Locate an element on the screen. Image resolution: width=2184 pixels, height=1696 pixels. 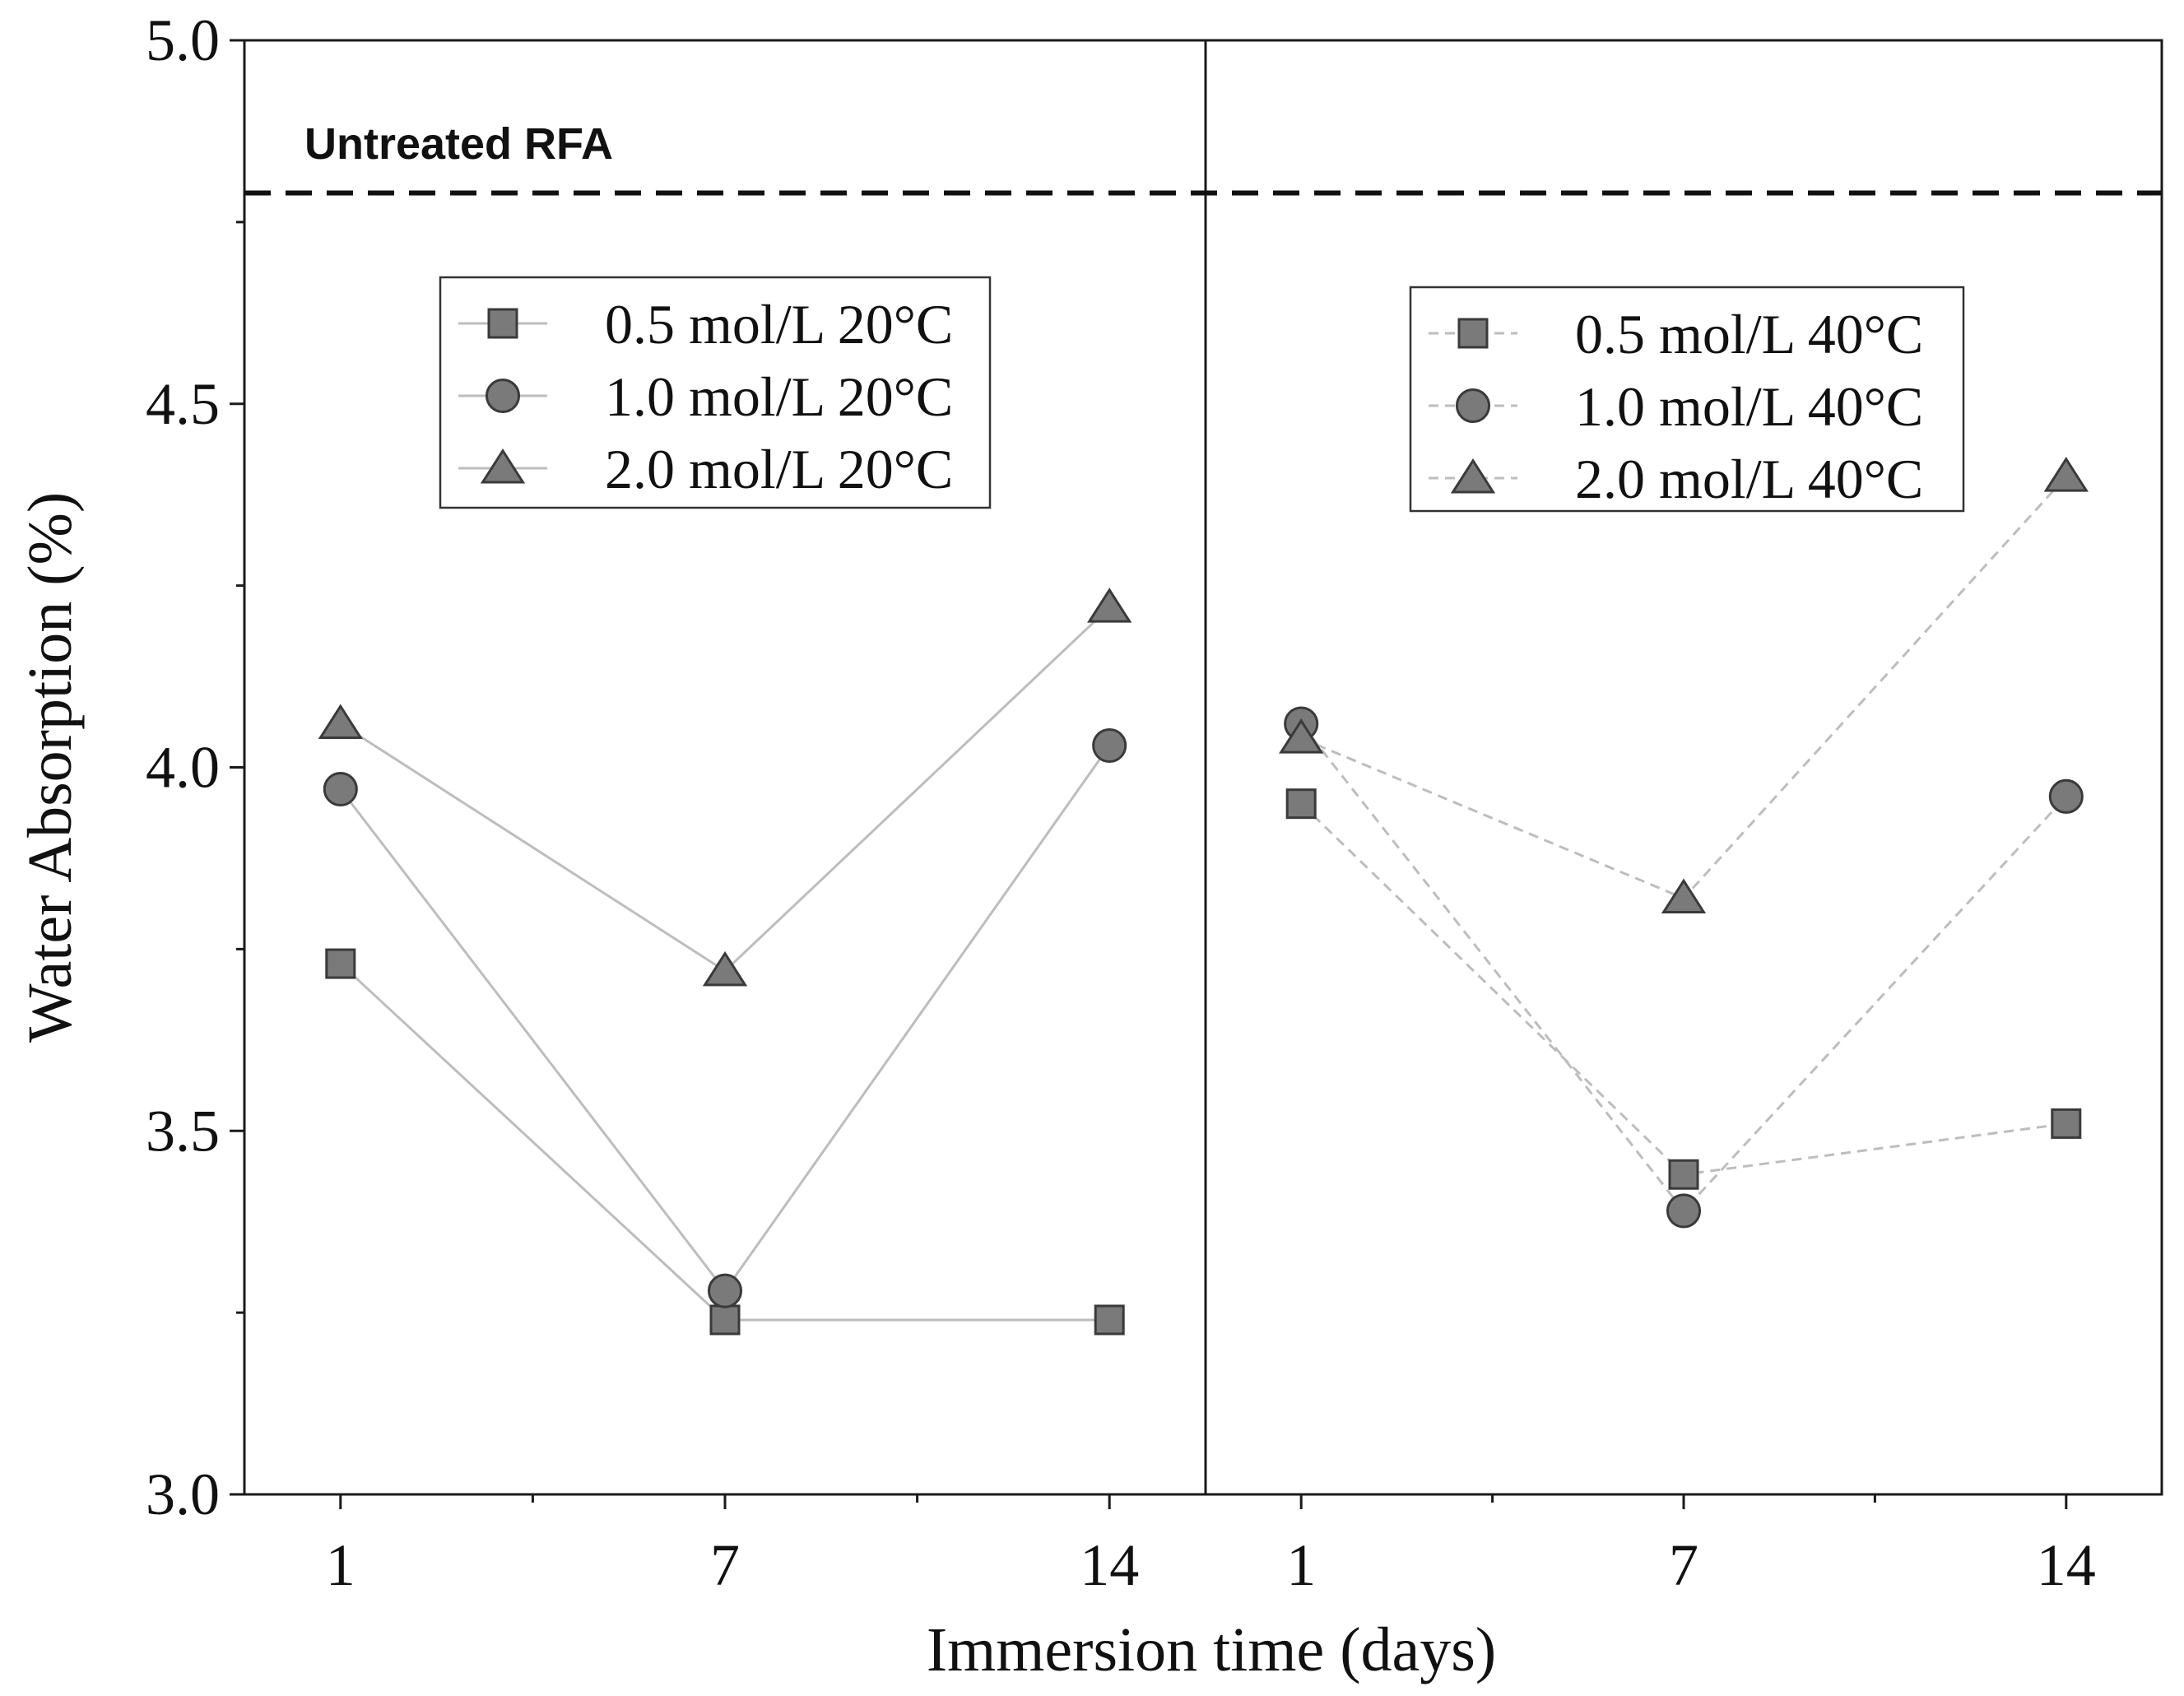
y-tick-label: 3.0 is located at coordinates (183, 1494).